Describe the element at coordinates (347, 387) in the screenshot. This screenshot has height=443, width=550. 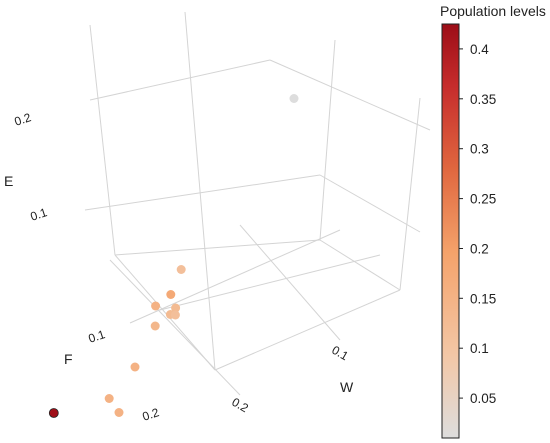
I see `x-axis-label: W` at that location.